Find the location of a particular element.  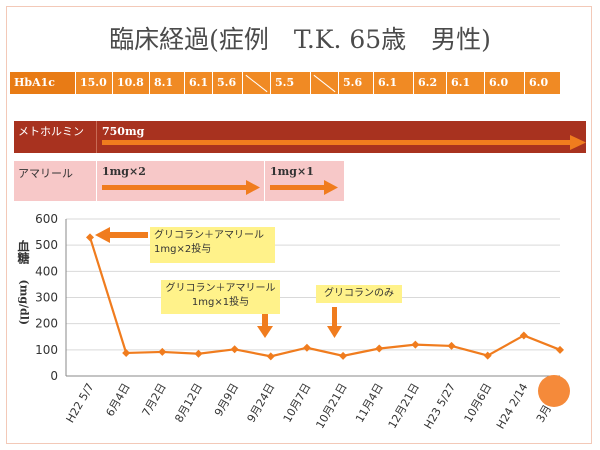

metformin-dose: 750mg is located at coordinates (123, 131).